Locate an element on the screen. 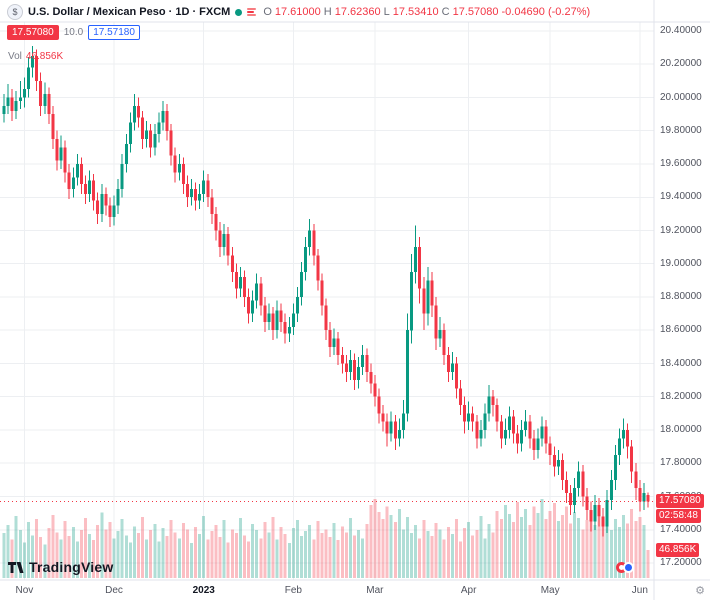 The height and width of the screenshot is (600, 710). last-price-chip: 17.57080 is located at coordinates (33, 32).